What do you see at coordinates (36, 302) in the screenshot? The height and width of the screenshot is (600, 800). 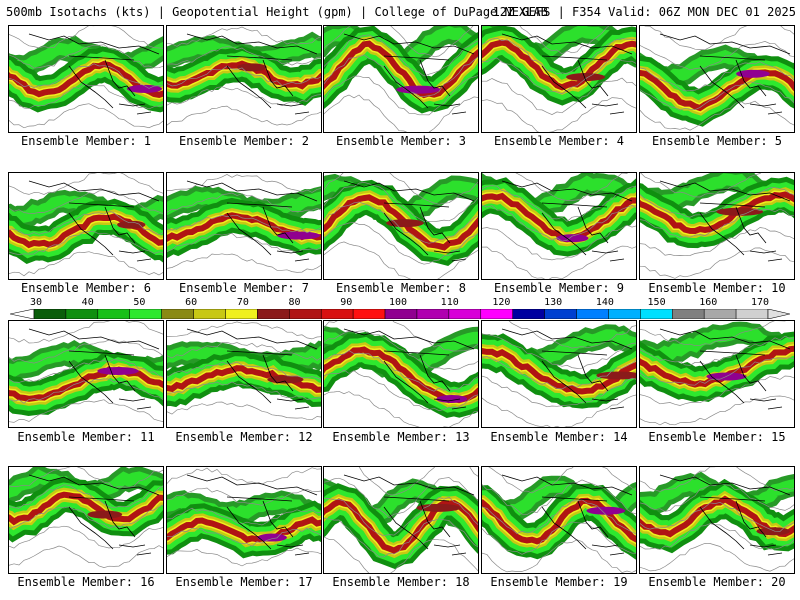 I see `colorbar-tick-label: 30` at bounding box center [36, 302].